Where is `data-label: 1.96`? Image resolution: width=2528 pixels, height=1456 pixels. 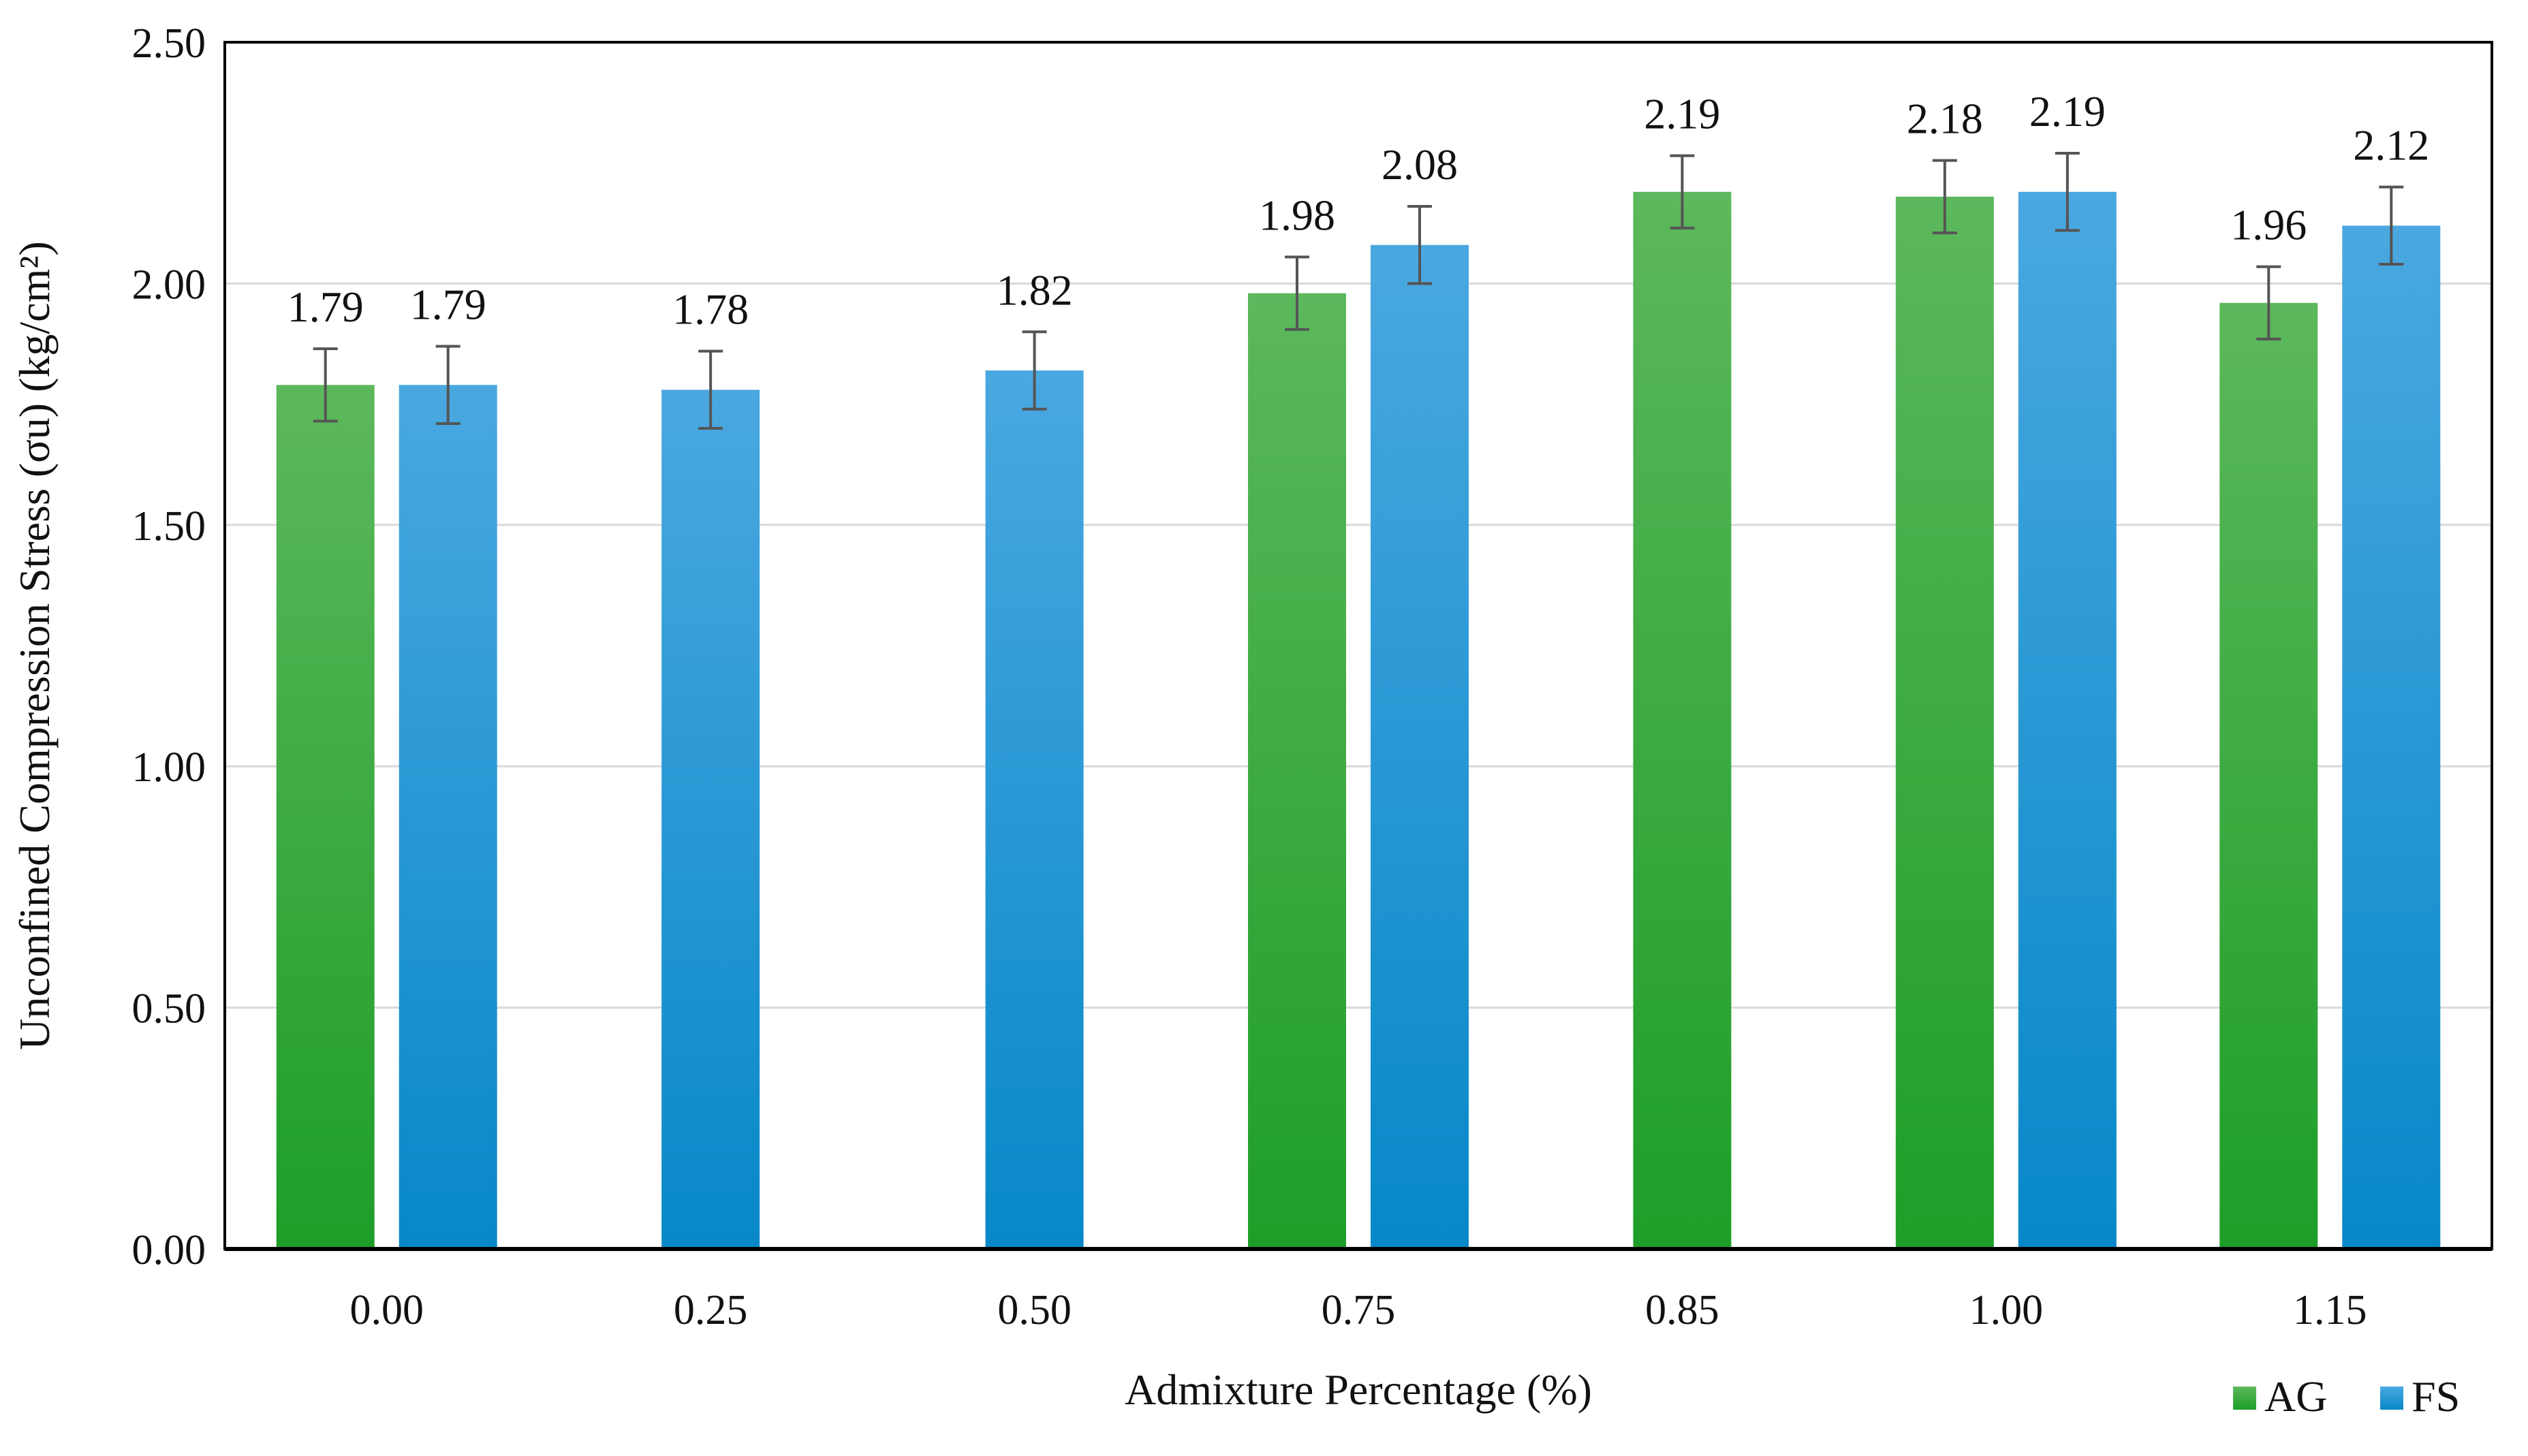 data-label: 1.96 is located at coordinates (2268, 225).